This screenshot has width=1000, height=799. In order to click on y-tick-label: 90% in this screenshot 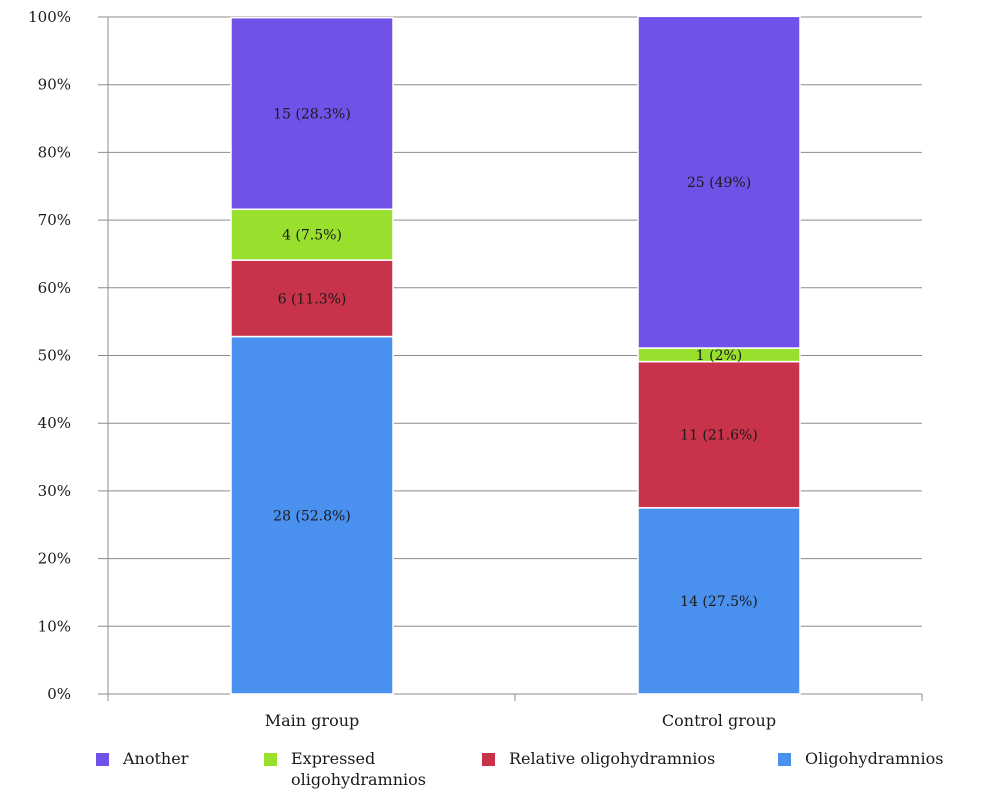, I will do `click(54, 85)`.